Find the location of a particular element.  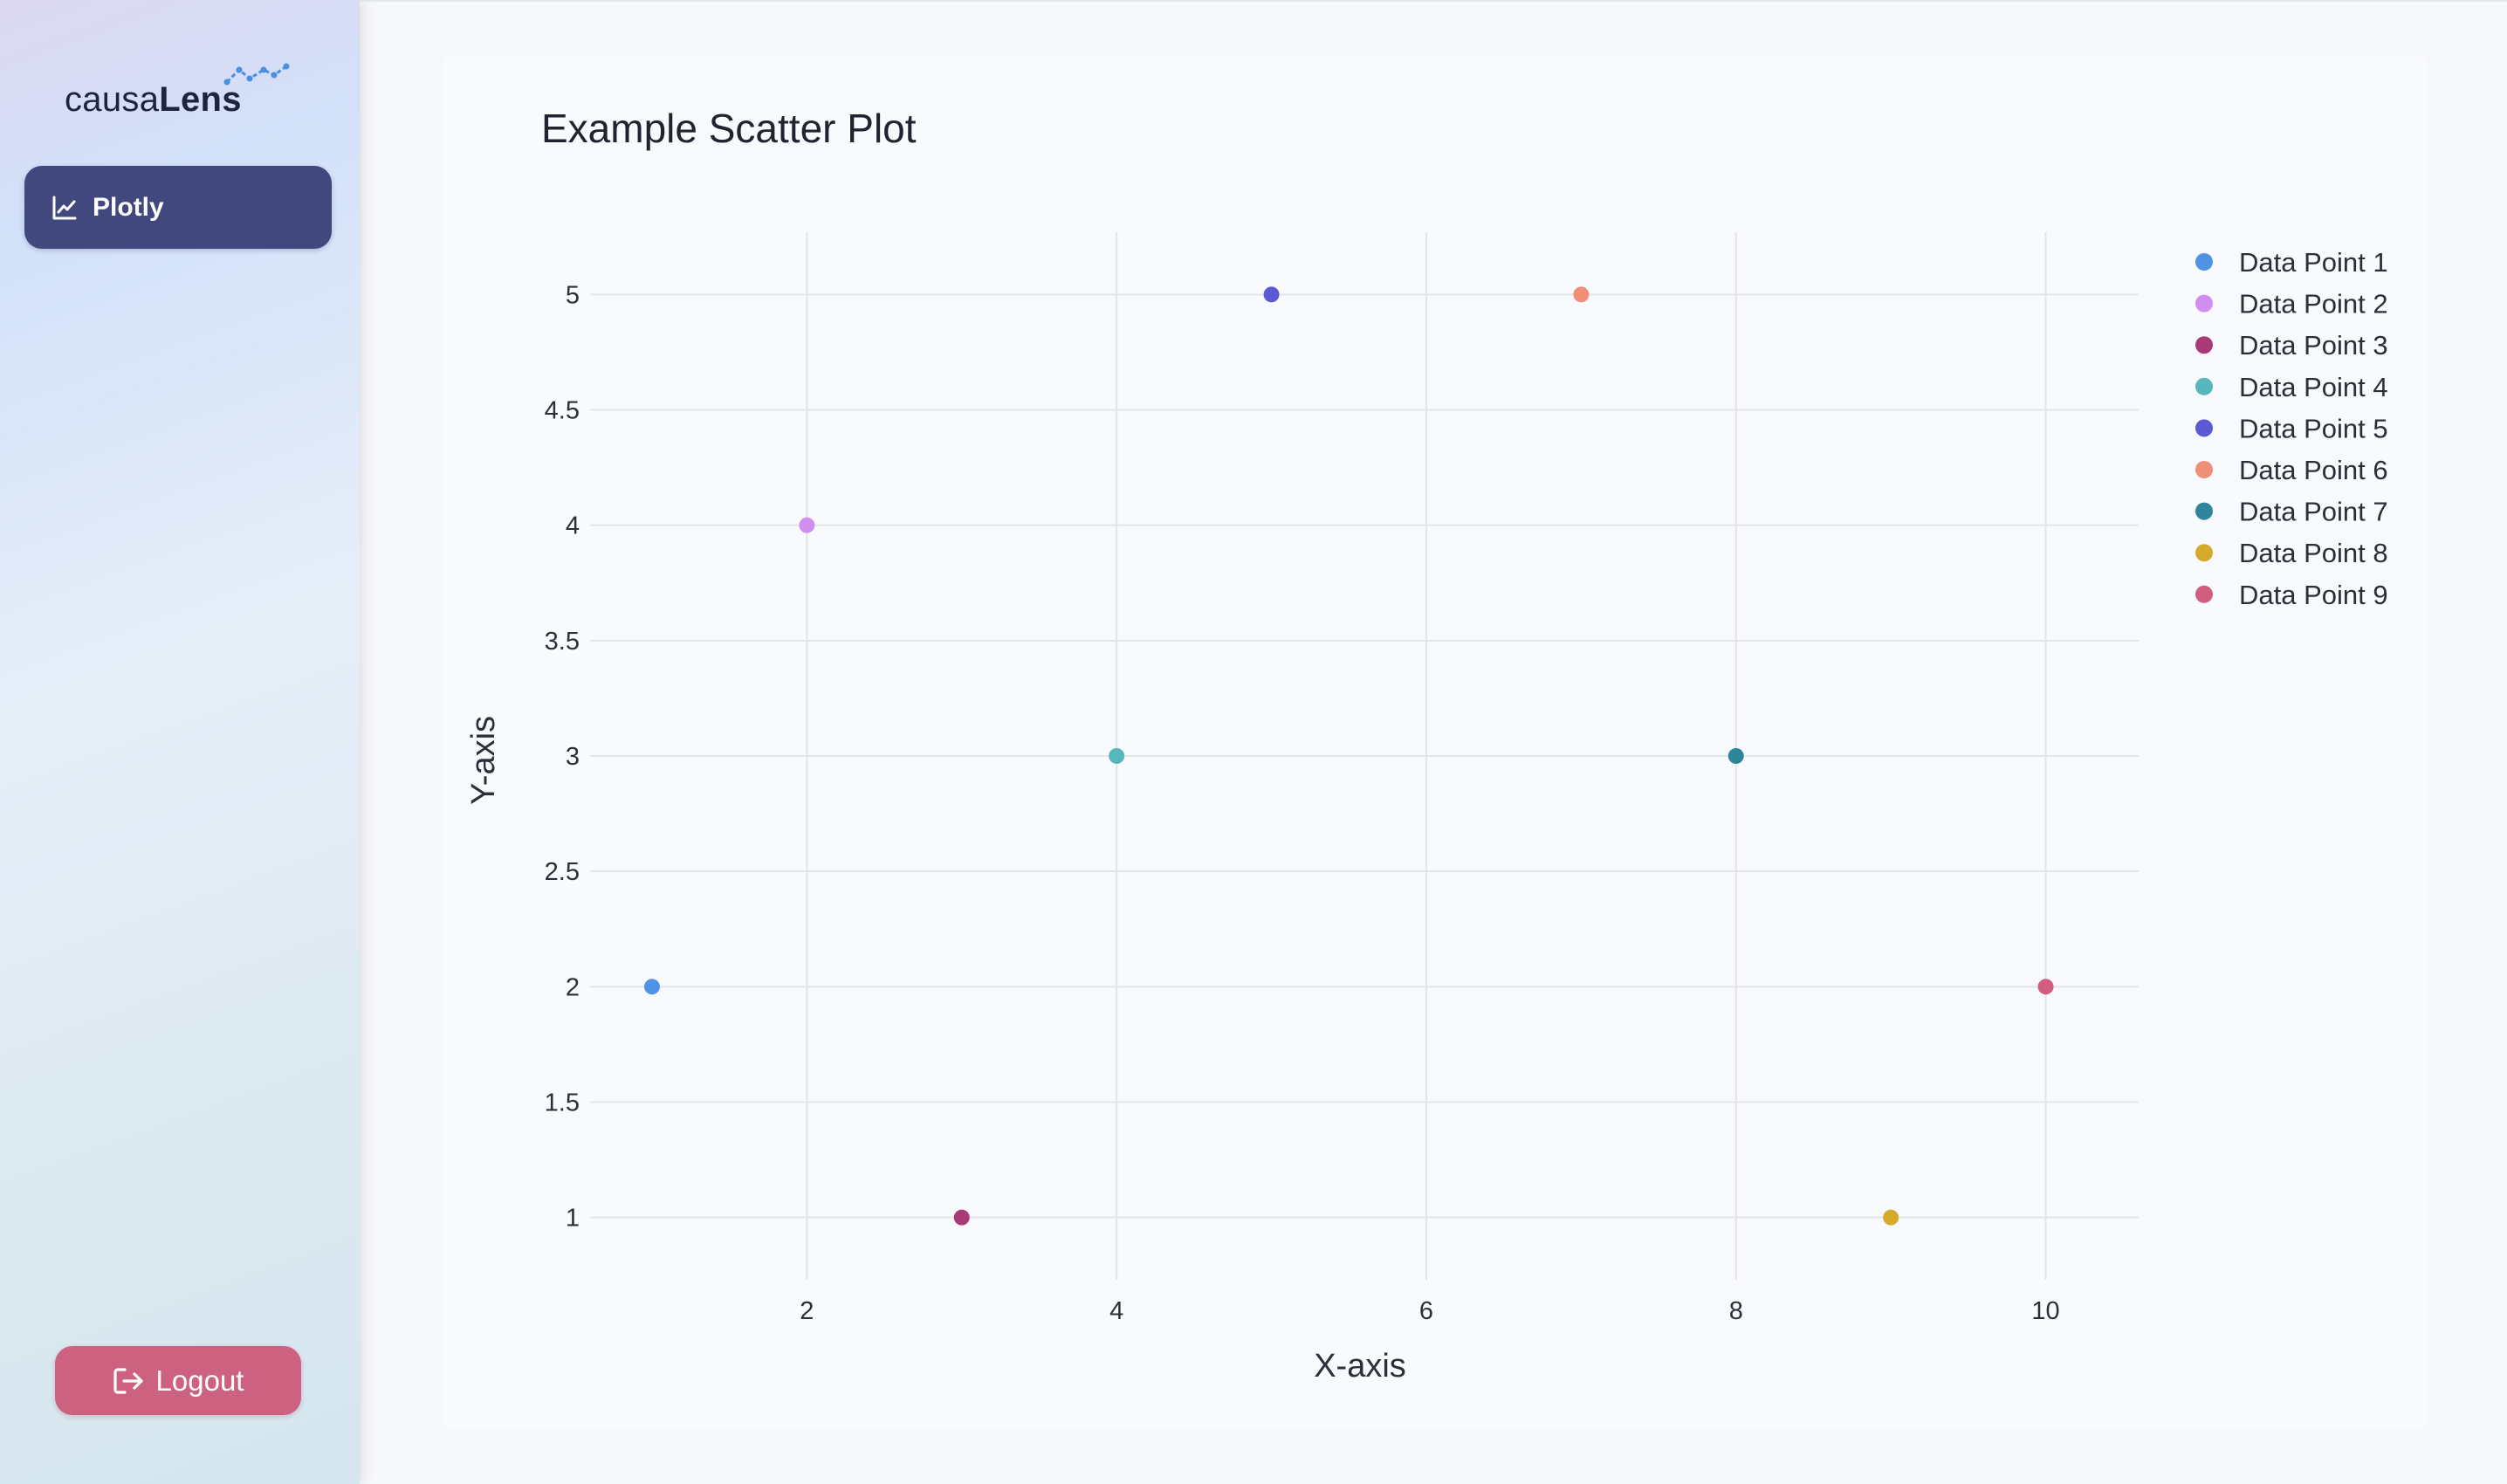

legend-item: Data Point 3 is located at coordinates (2291, 346).